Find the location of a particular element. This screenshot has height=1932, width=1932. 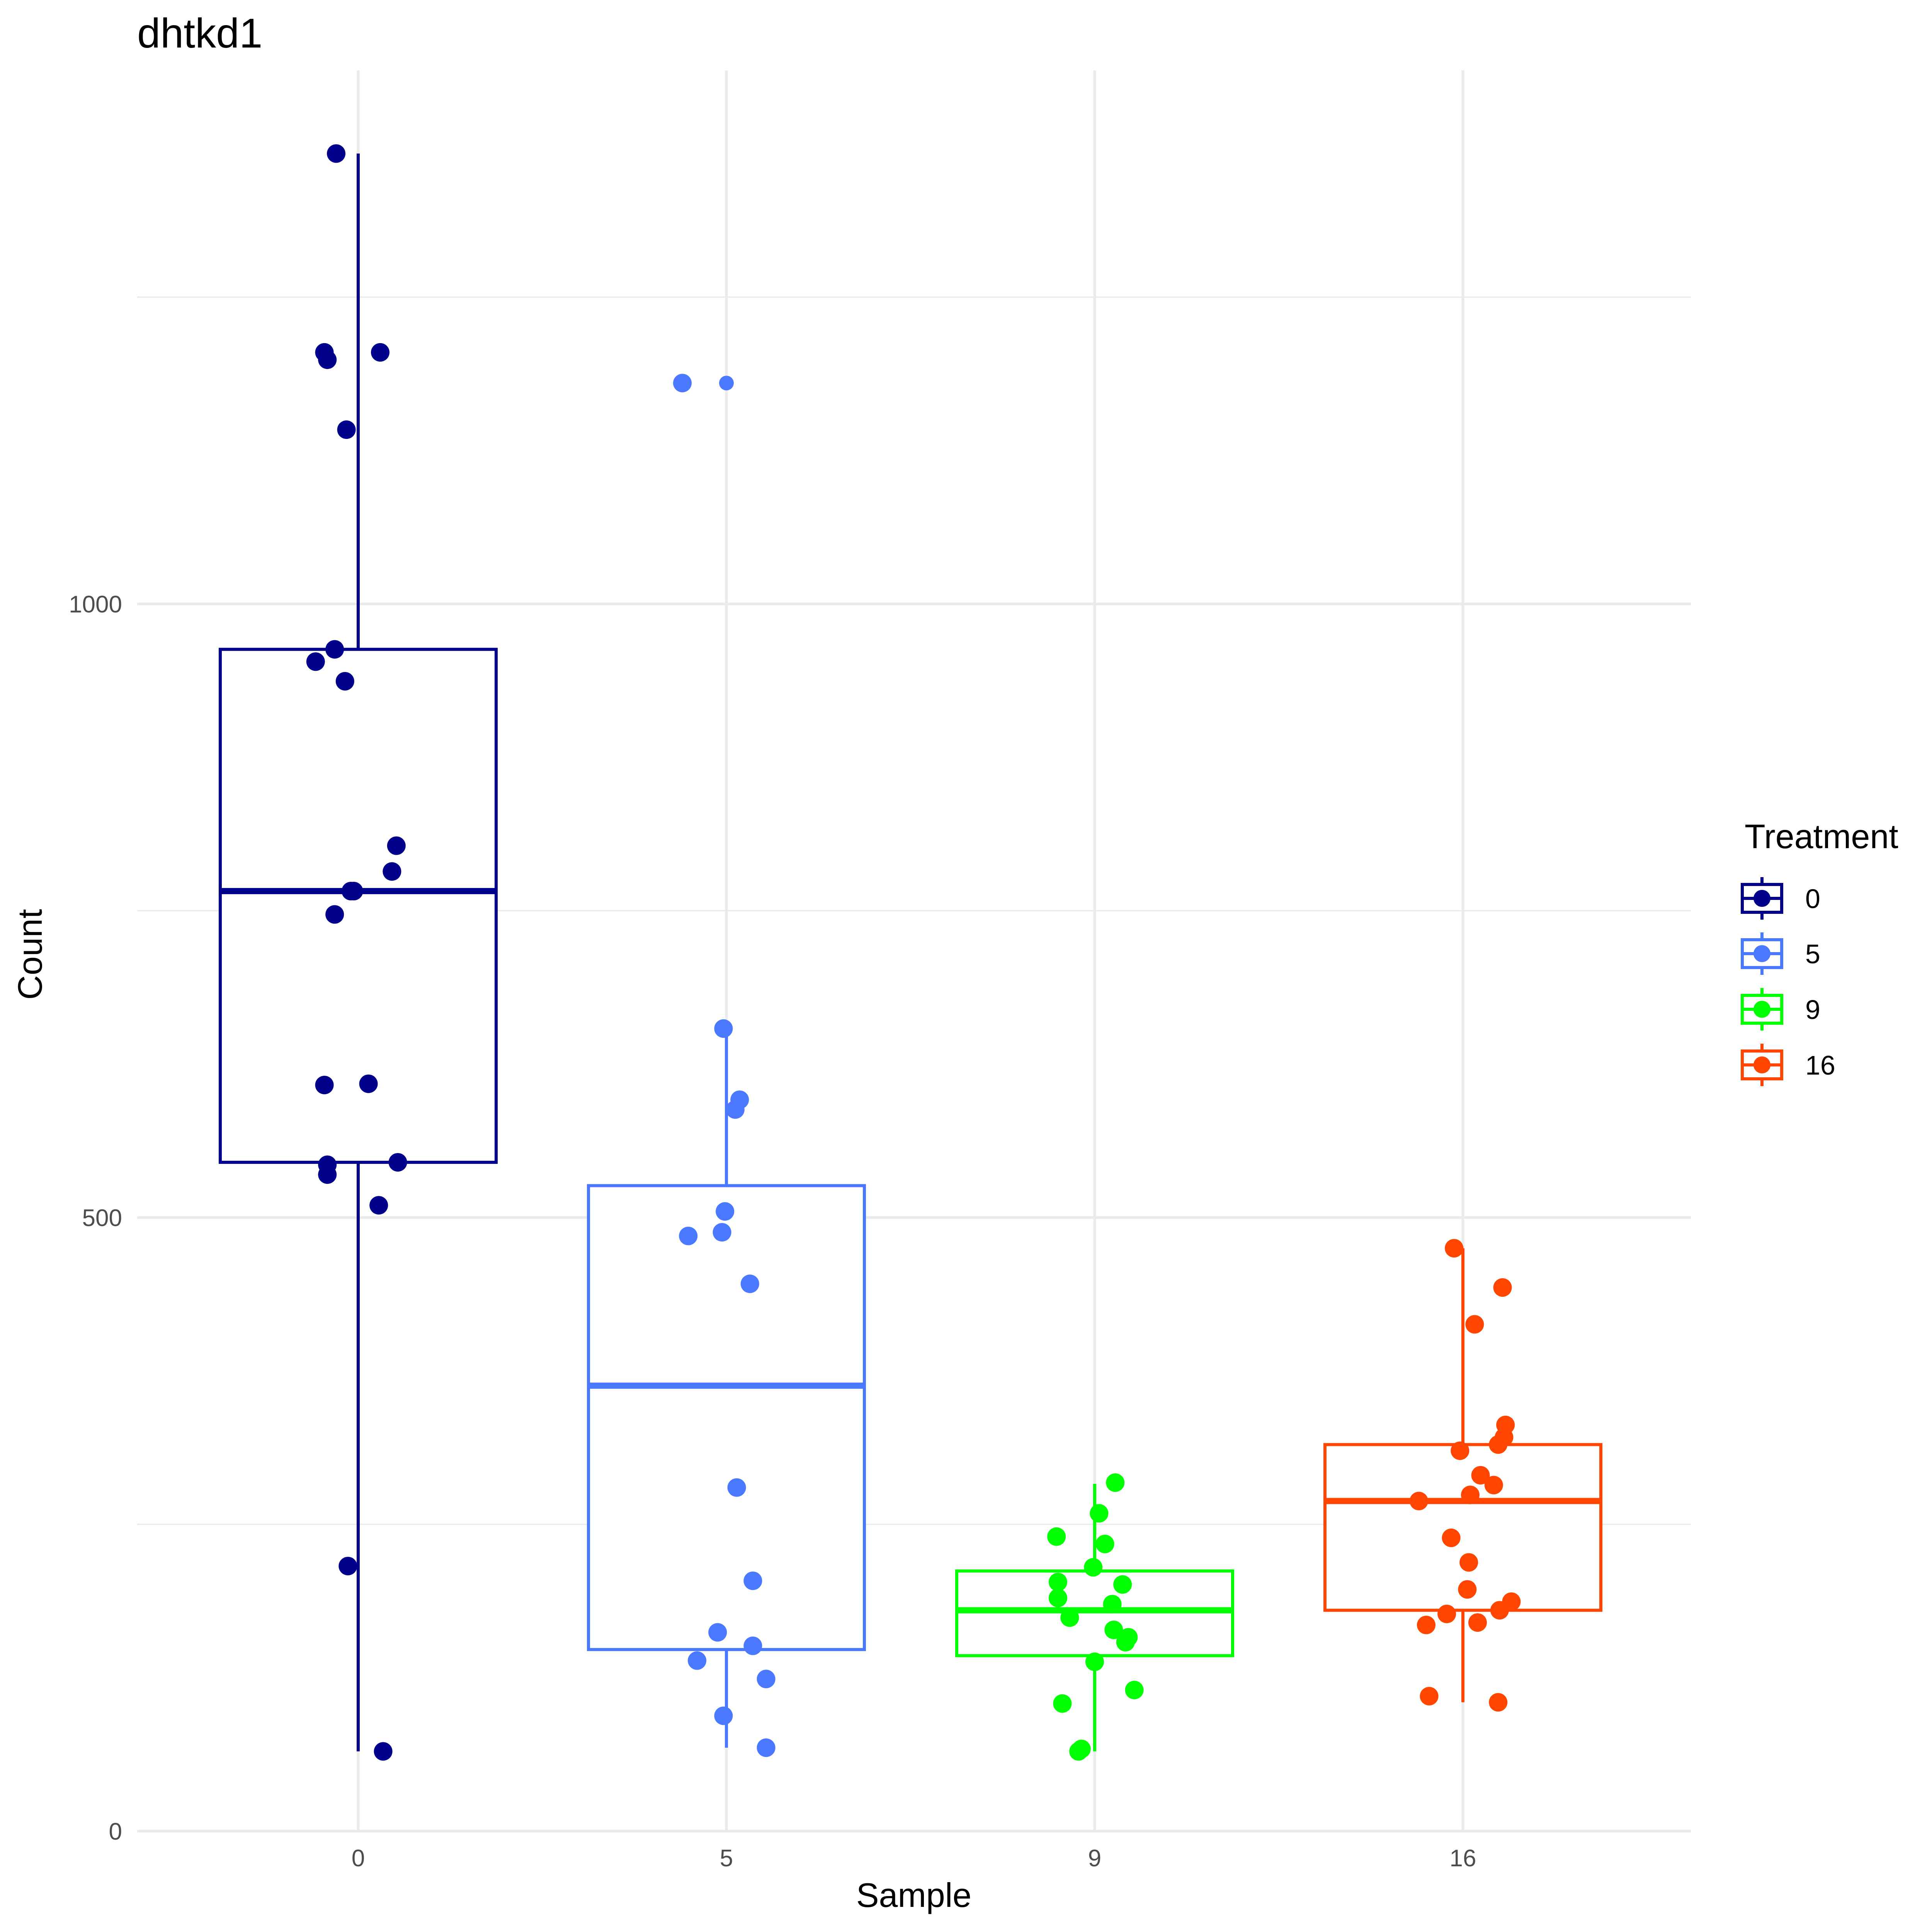

legend-entry-0: 0 is located at coordinates (1781, 899).